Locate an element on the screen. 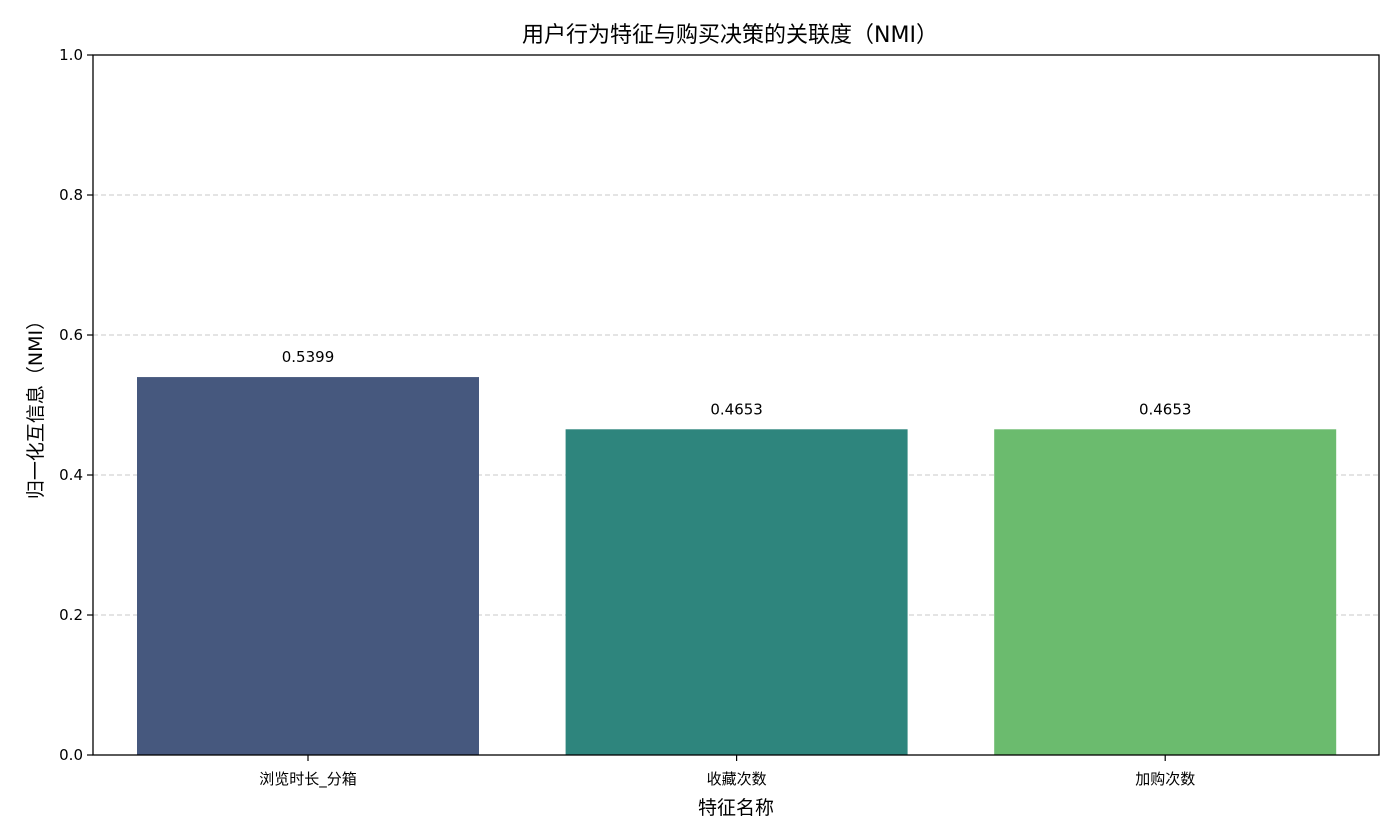  x-tick-label: 收藏次数 is located at coordinates (737, 779).